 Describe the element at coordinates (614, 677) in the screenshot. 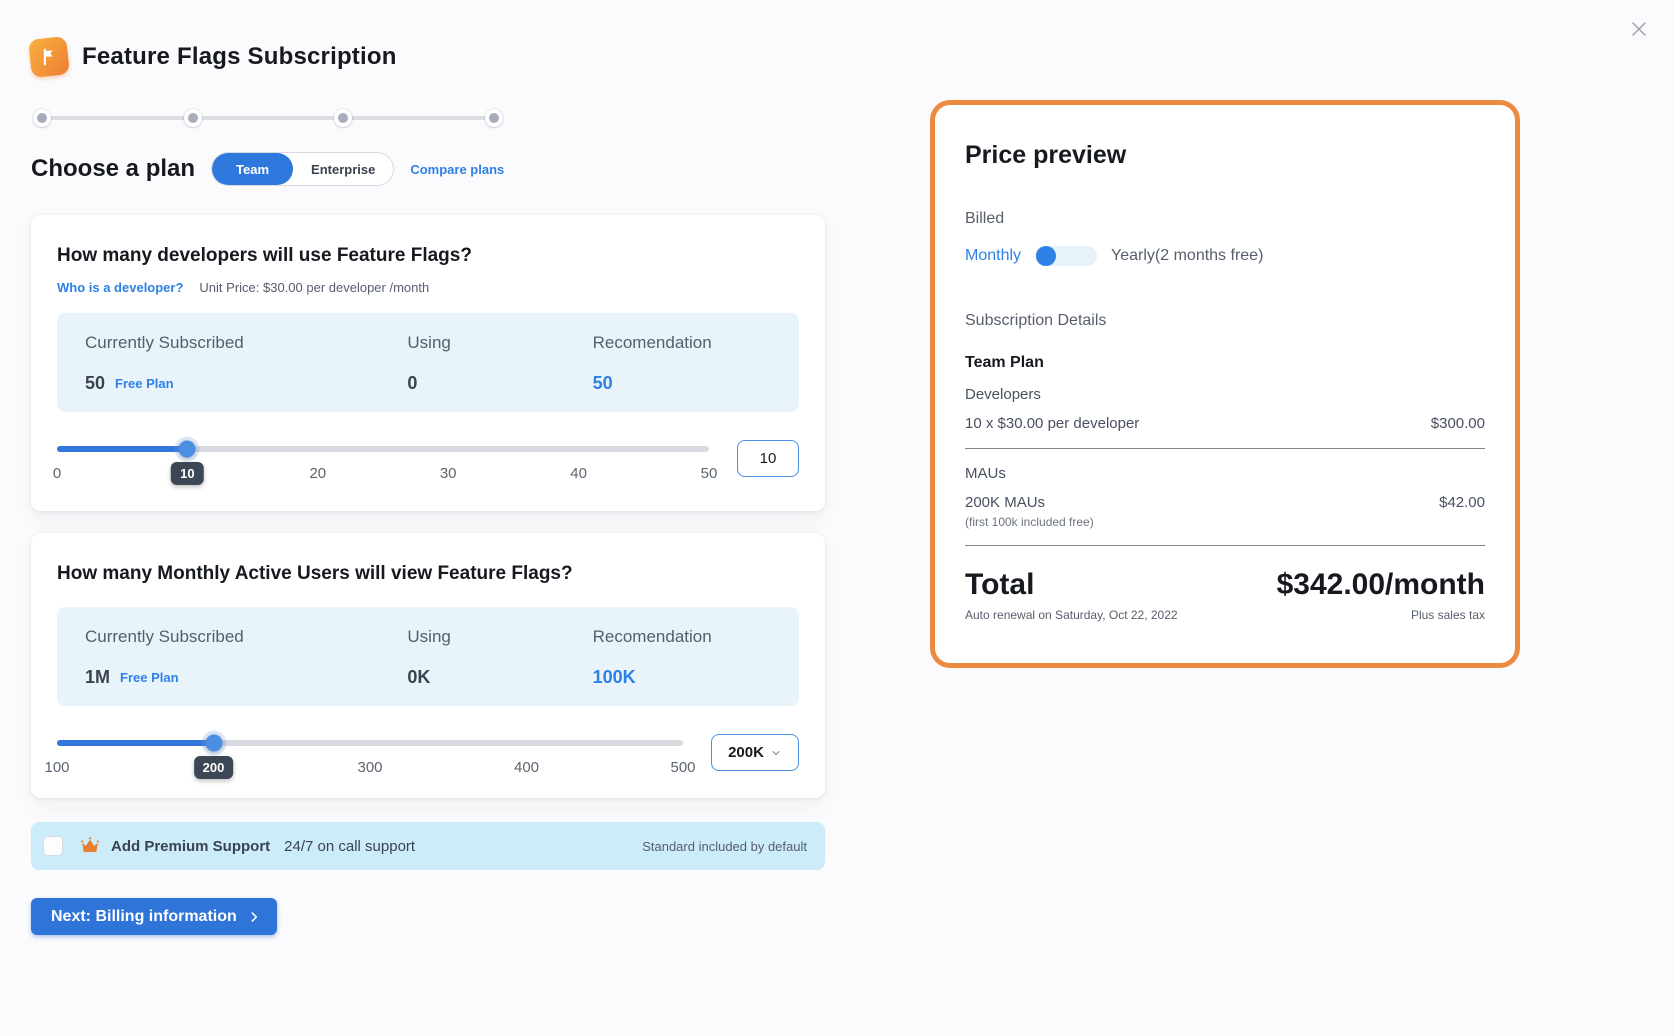

I see `recommendation-value: 100K` at that location.